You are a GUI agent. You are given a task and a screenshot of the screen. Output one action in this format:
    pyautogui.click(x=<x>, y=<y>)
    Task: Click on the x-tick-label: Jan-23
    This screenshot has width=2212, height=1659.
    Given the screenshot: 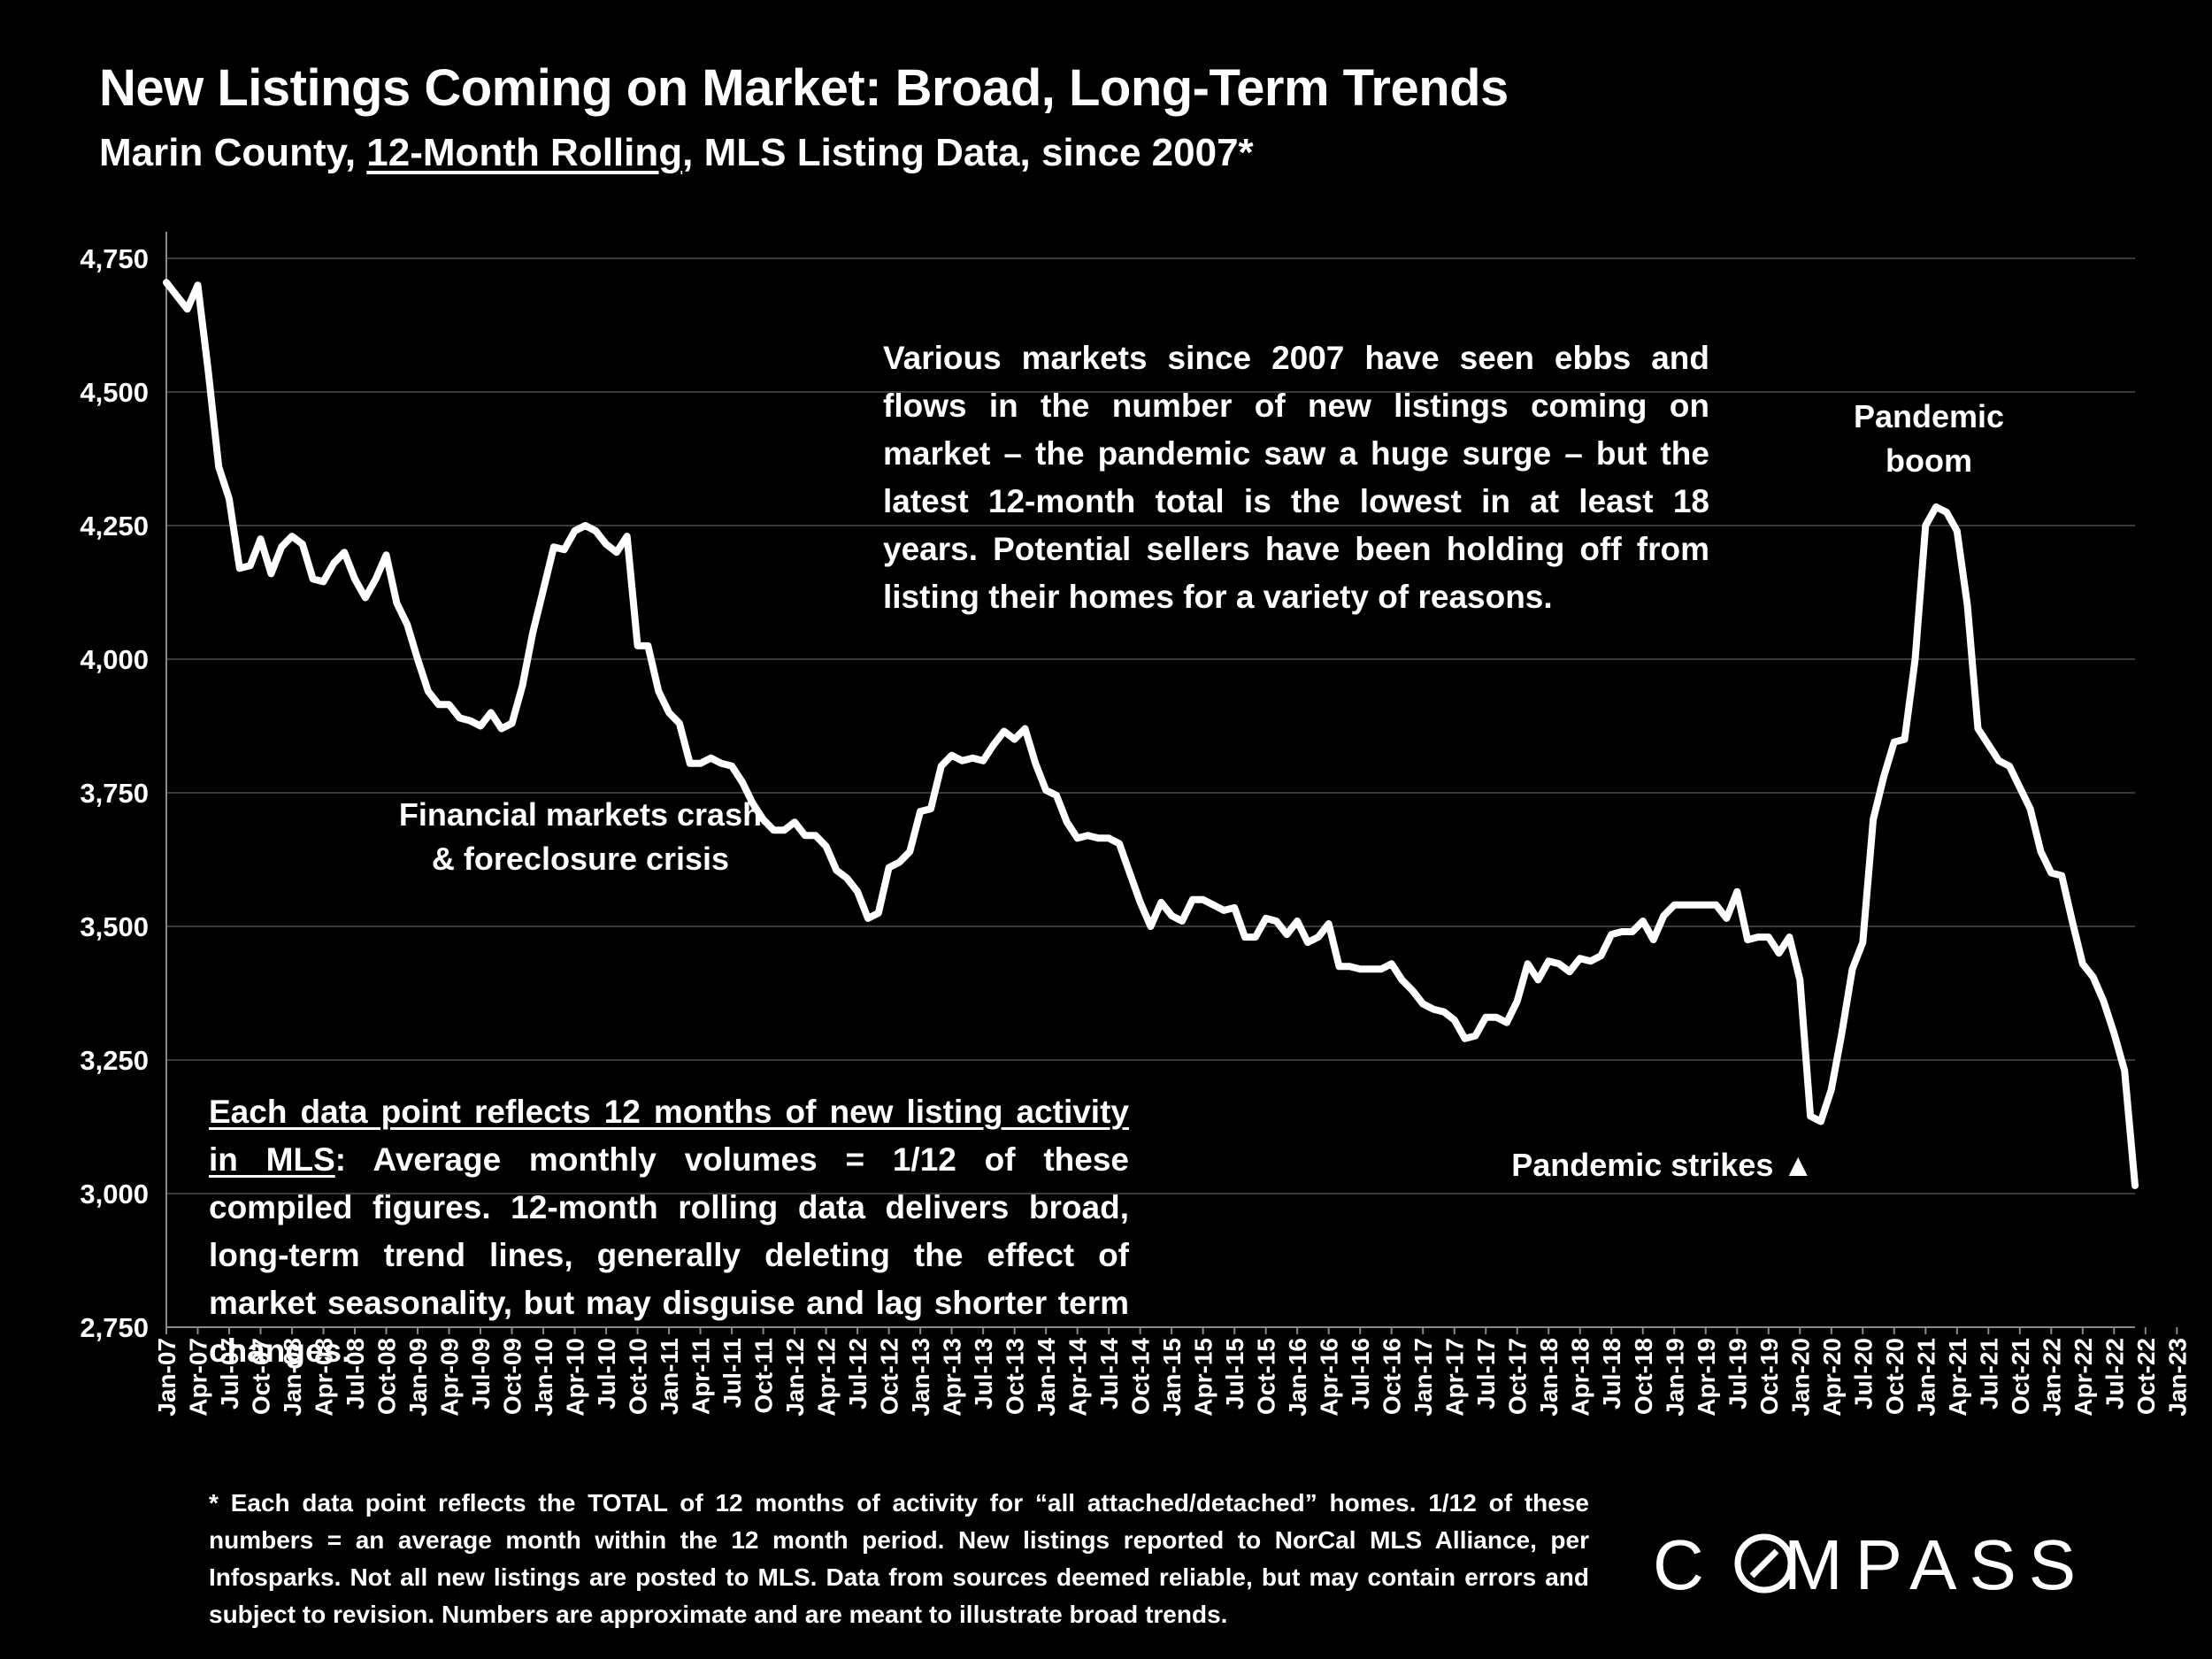 What is the action you would take?
    pyautogui.click(x=2177, y=1377)
    